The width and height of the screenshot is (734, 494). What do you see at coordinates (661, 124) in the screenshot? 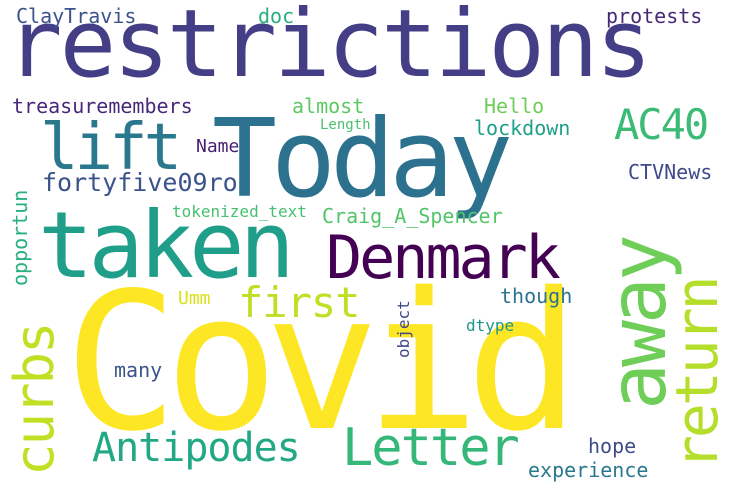
I see `word-ac40: AC40` at bounding box center [661, 124].